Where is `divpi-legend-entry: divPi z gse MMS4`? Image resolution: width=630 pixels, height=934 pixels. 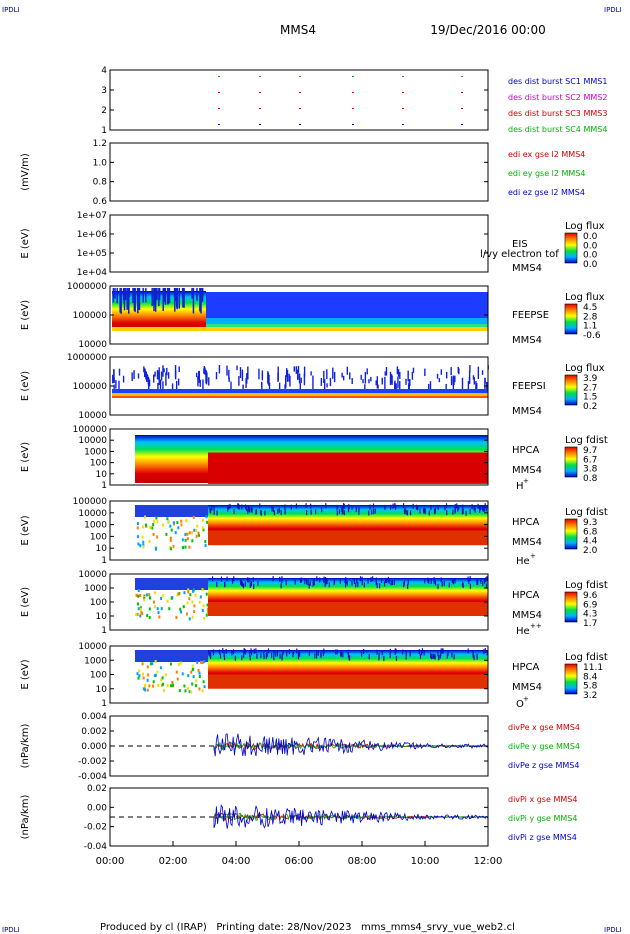 divpi-legend-entry: divPi z gse MMS4 is located at coordinates (542, 837).